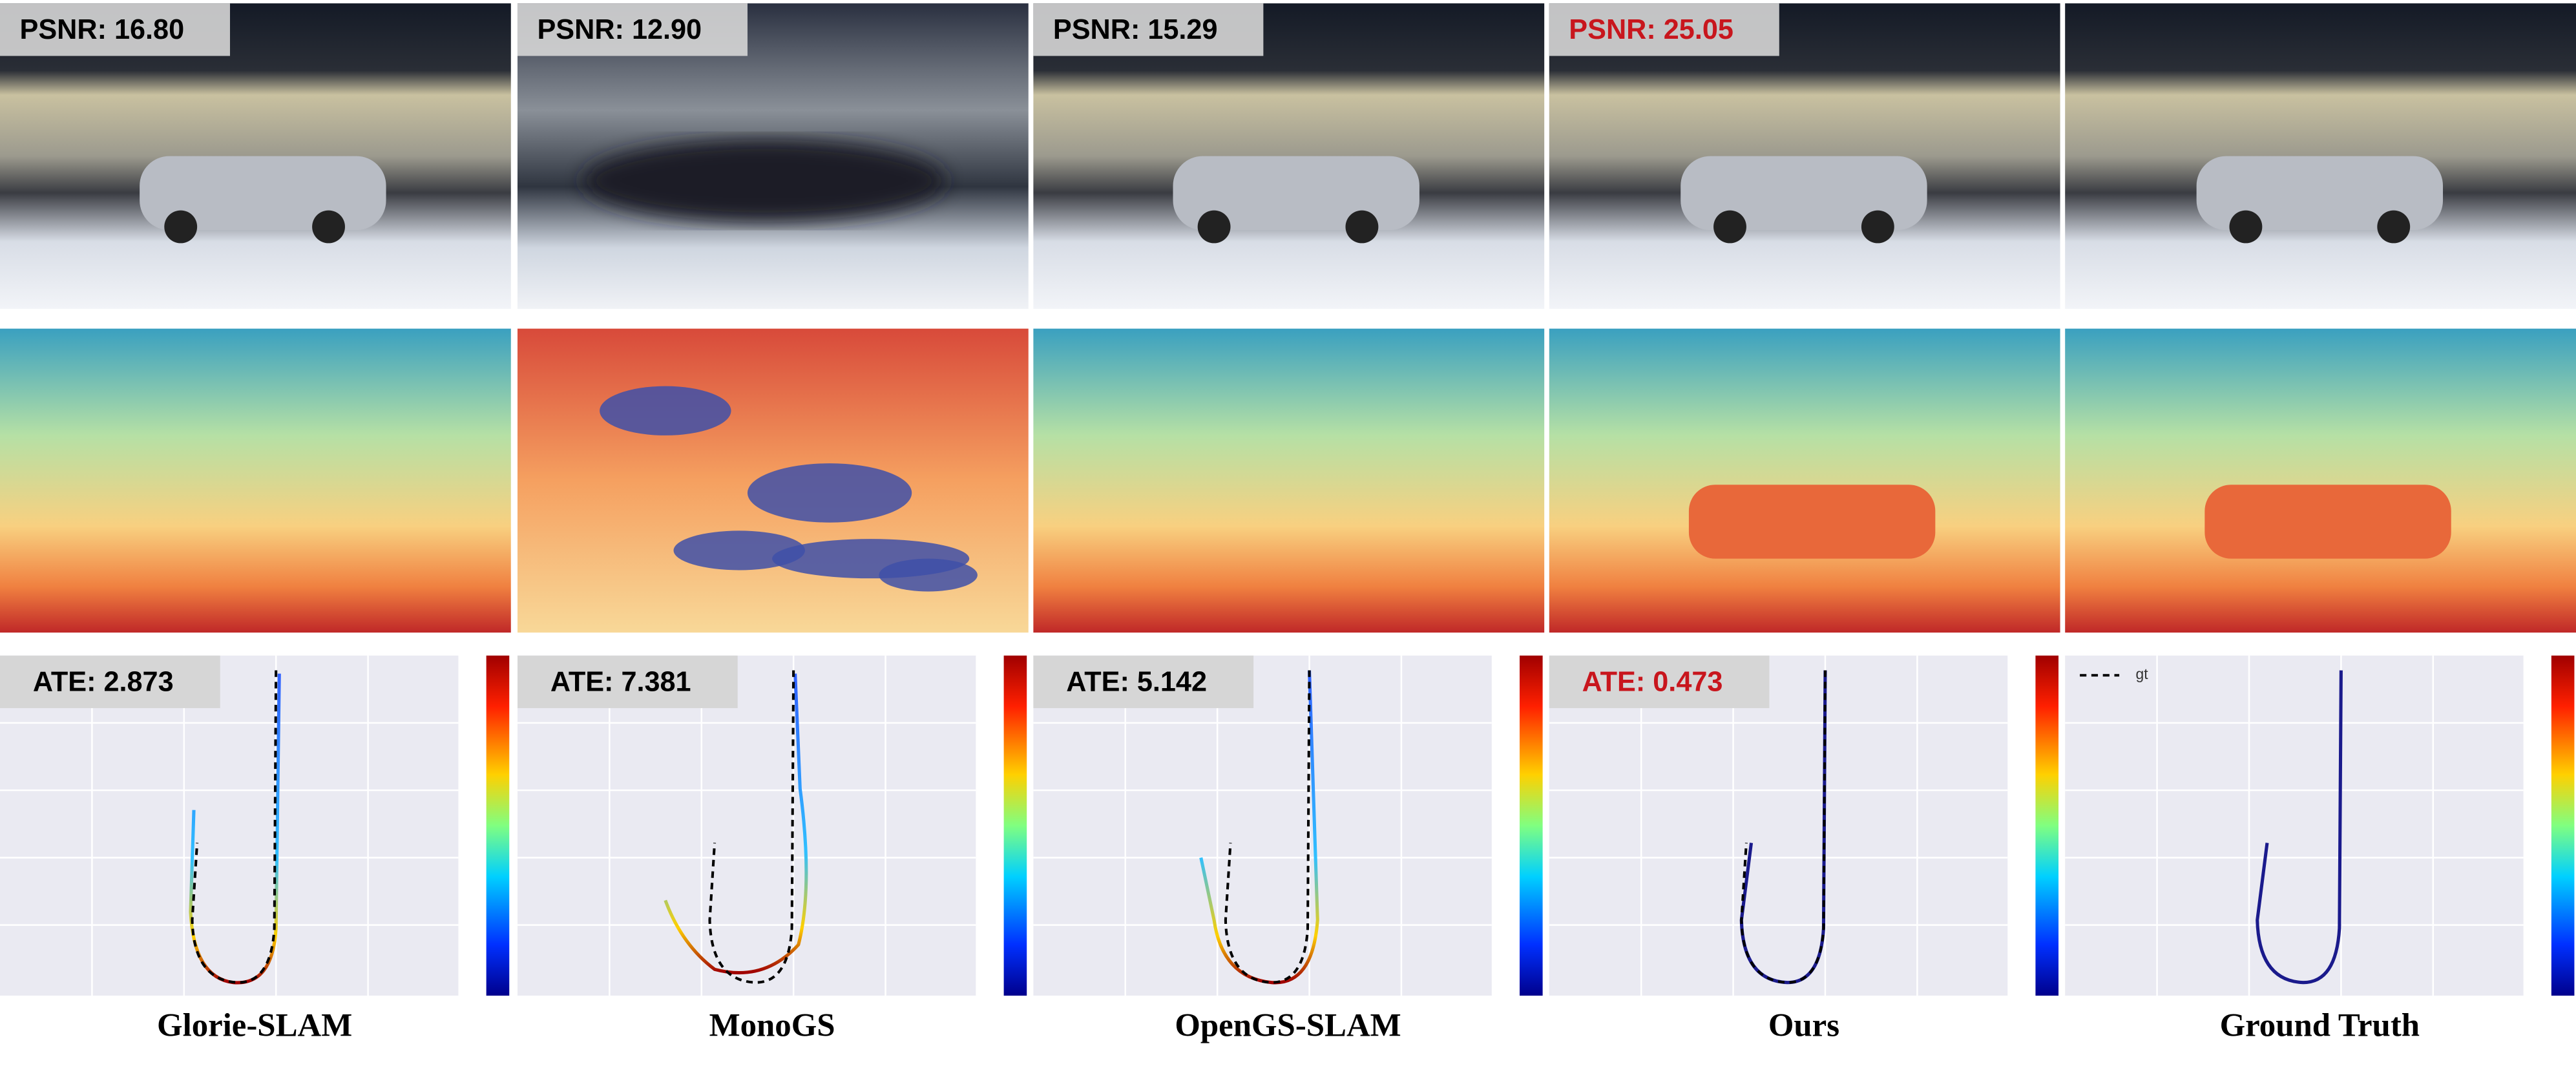 The height and width of the screenshot is (1068, 2576). Describe the element at coordinates (1288, 1025) in the screenshot. I see `method-name: OpenGS-SLAM` at that location.